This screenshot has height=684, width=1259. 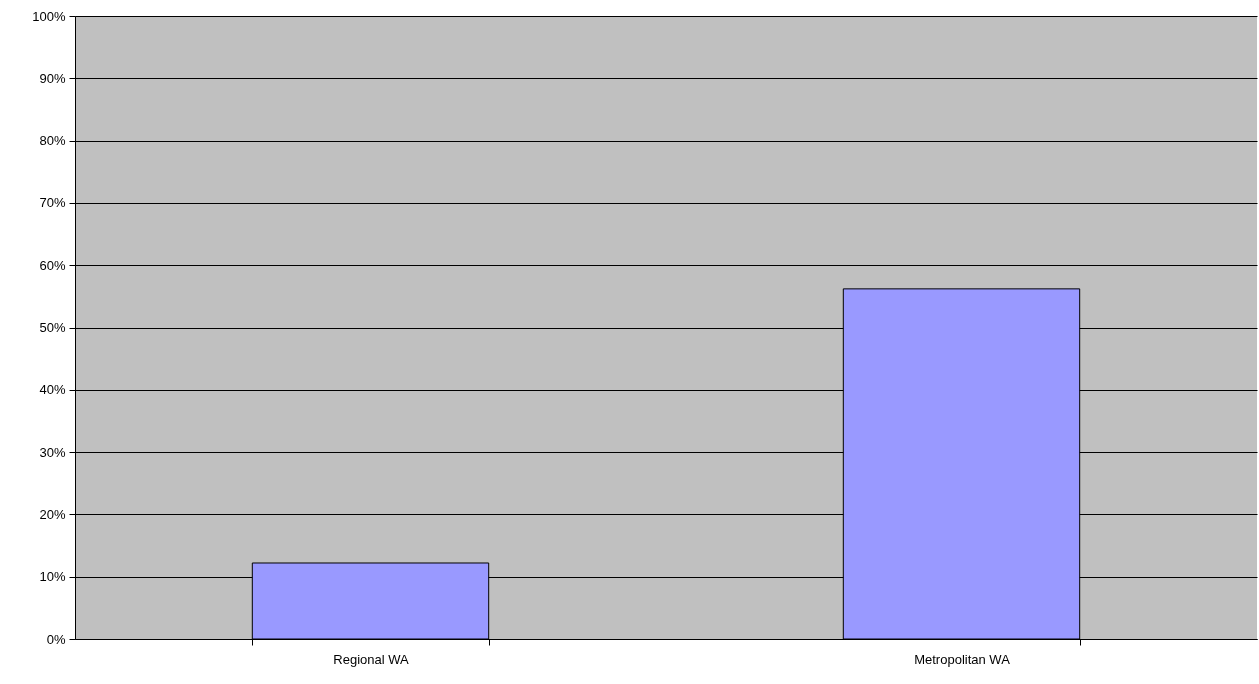 I want to click on y-tick-label: 20%, so click(x=52, y=514).